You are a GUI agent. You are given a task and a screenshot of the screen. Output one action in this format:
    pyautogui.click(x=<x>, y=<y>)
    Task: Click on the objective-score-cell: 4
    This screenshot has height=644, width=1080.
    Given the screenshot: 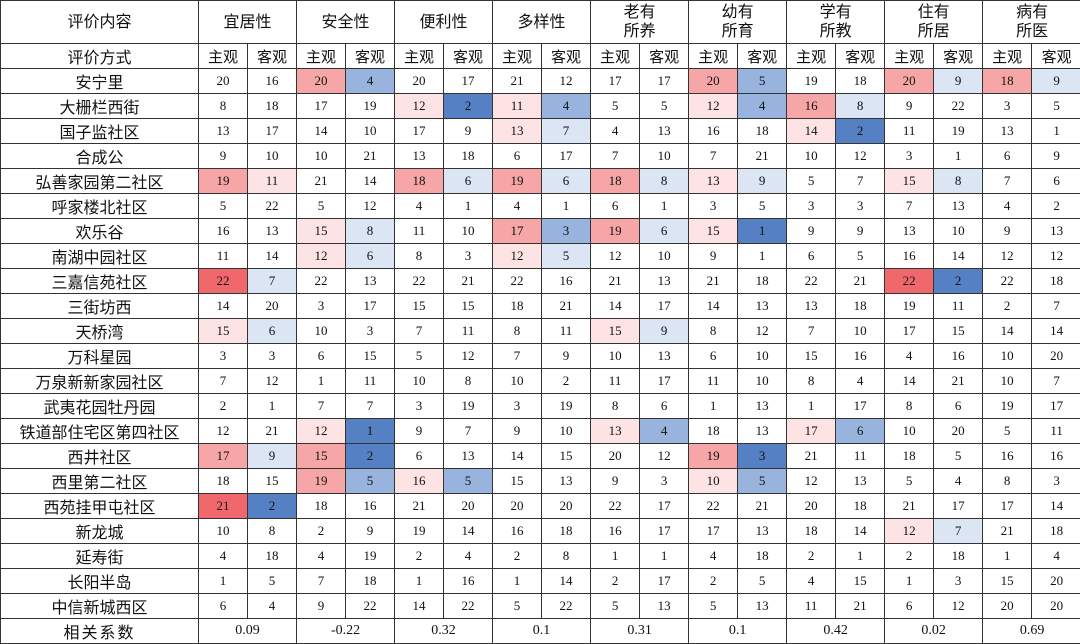 What is the action you would take?
    pyautogui.click(x=958, y=481)
    